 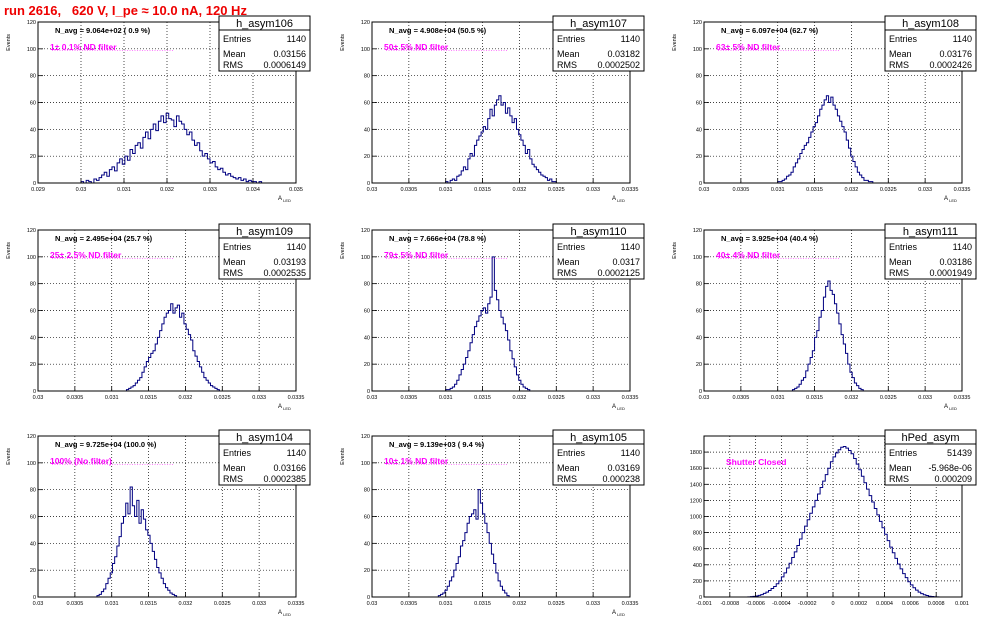 I want to click on stat-value-mean: -5.968e-06, so click(x=950, y=468).